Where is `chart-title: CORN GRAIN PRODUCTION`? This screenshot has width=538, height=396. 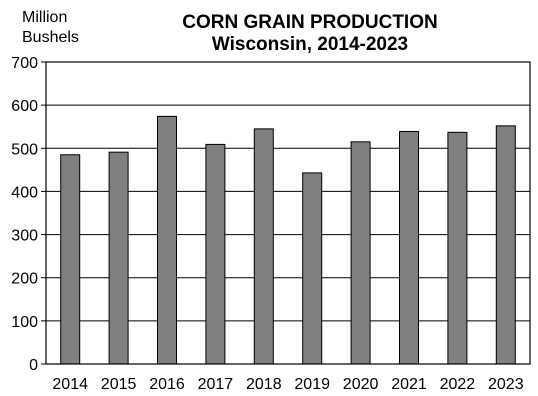
chart-title: CORN GRAIN PRODUCTION is located at coordinates (310, 22).